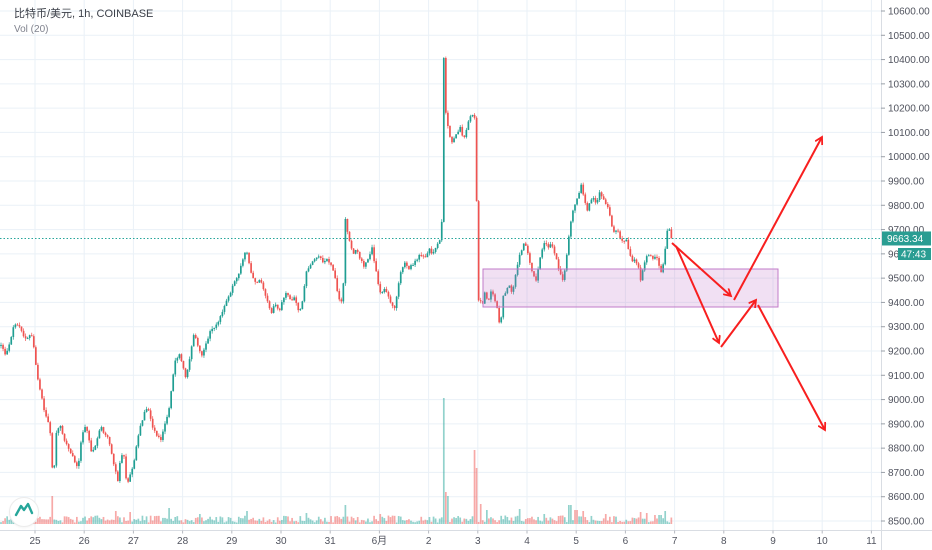  Describe the element at coordinates (909, 109) in the screenshot. I see `price-tick-label: 10200.00` at that location.